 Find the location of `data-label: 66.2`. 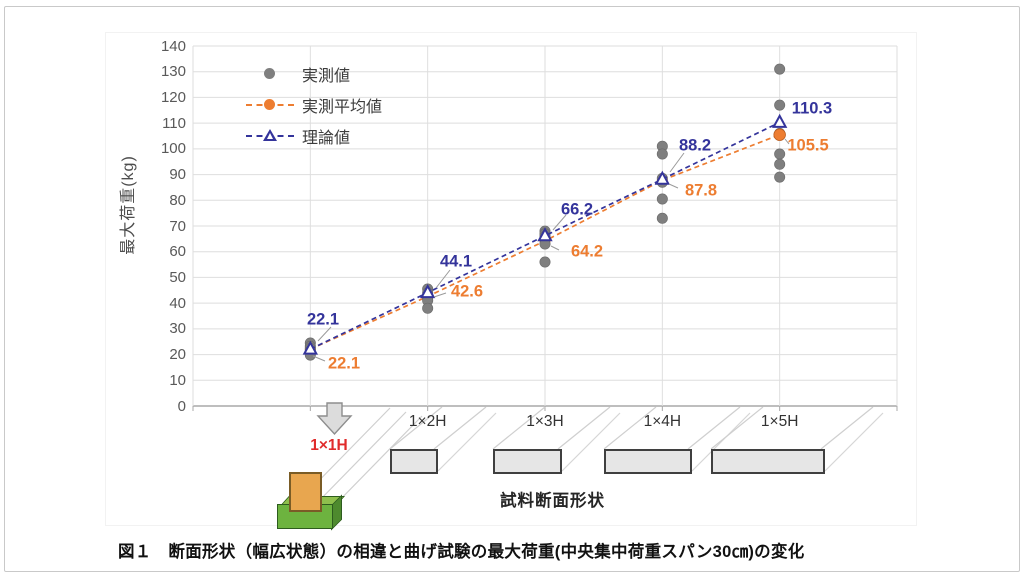

data-label: 66.2 is located at coordinates (577, 209).